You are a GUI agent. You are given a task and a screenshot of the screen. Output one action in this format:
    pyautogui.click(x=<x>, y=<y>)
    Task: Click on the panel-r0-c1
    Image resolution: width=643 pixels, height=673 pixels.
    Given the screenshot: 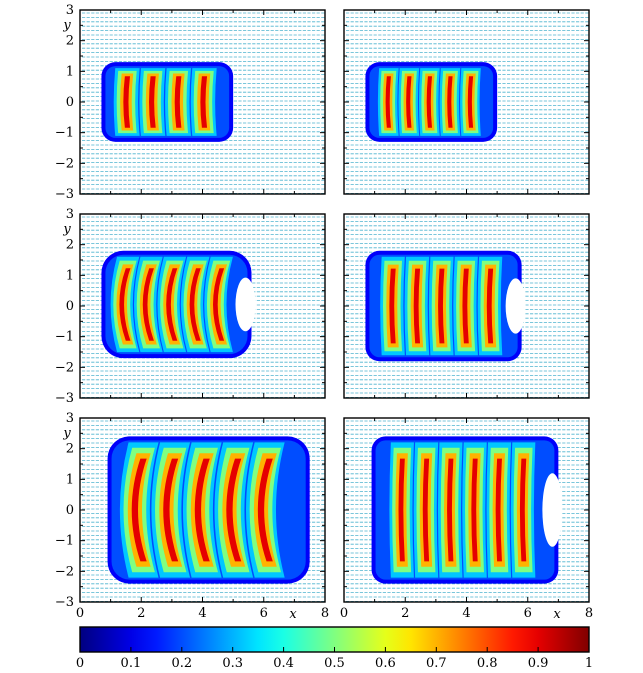 What is the action you would take?
    pyautogui.click(x=466, y=102)
    